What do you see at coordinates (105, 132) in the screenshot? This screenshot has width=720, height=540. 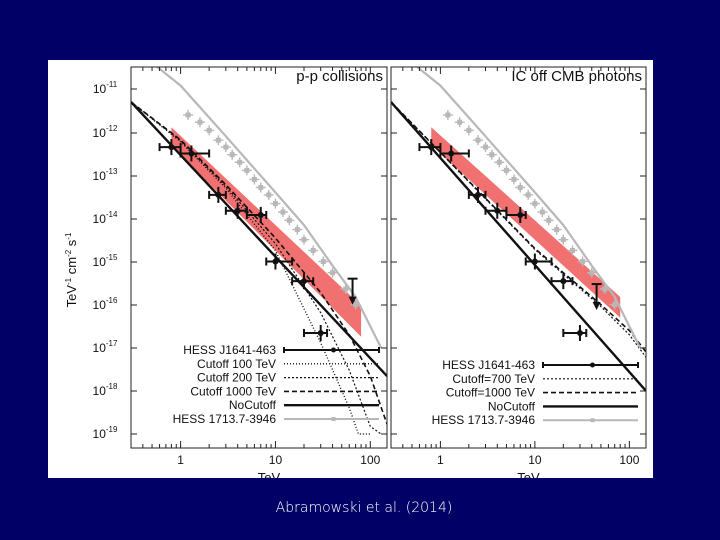 I see `y-tick-label: 10-12` at bounding box center [105, 132].